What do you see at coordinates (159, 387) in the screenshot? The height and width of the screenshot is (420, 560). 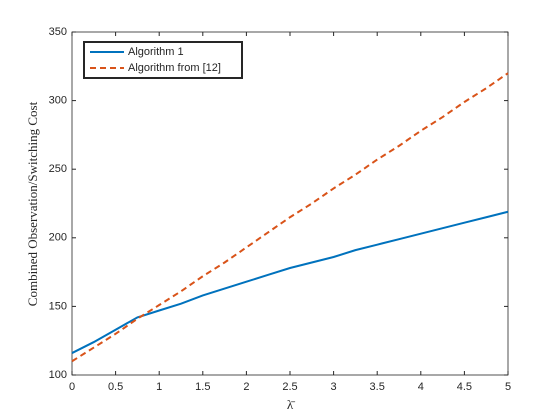 I see `x-tick-label: 1` at bounding box center [159, 387].